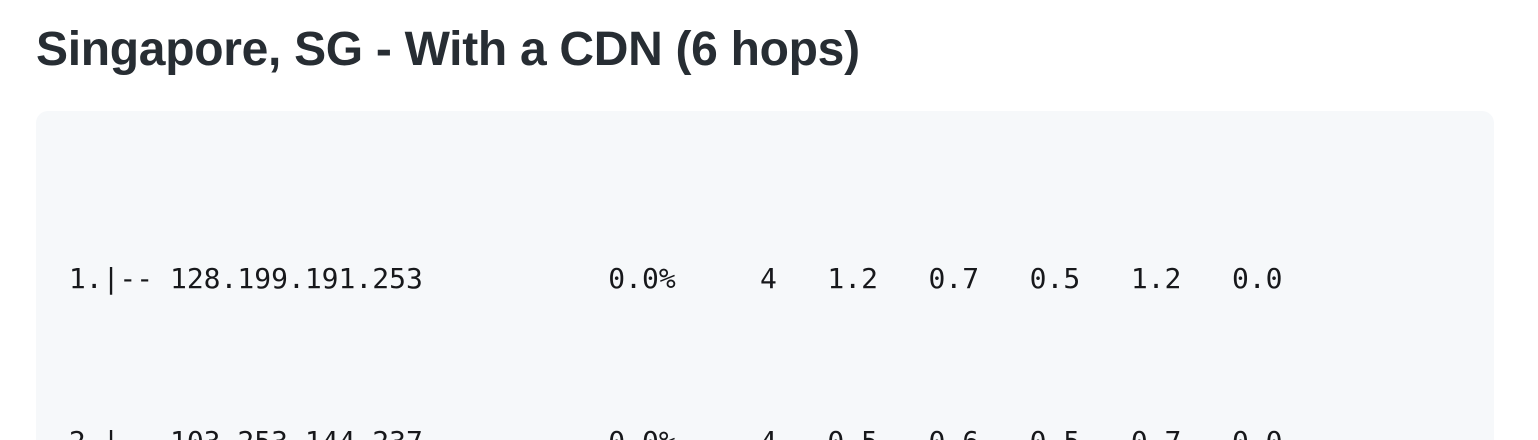  Describe the element at coordinates (827, 431) in the screenshot. I see `last-ms: 0.5` at that location.